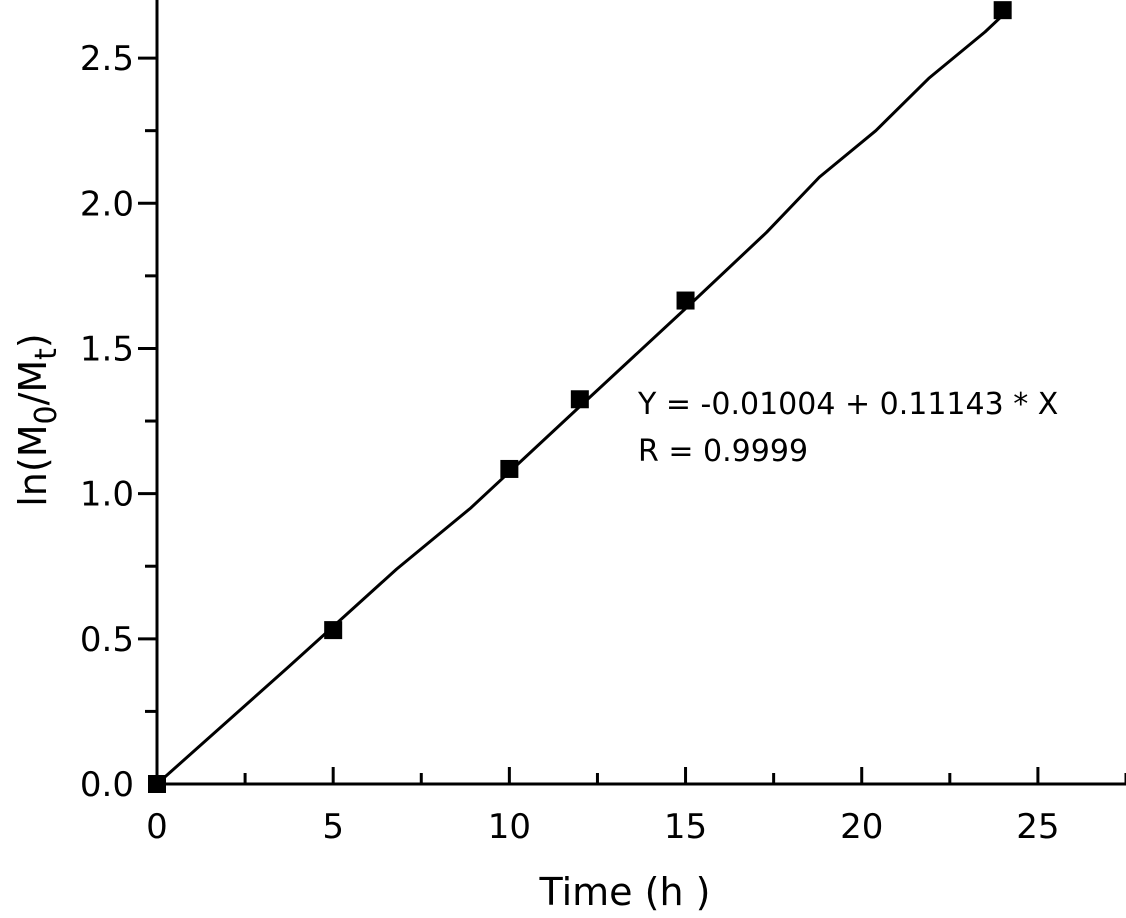 The width and height of the screenshot is (1126, 918). Describe the element at coordinates (333, 827) in the screenshot. I see `x-tick-label: 5` at that location.